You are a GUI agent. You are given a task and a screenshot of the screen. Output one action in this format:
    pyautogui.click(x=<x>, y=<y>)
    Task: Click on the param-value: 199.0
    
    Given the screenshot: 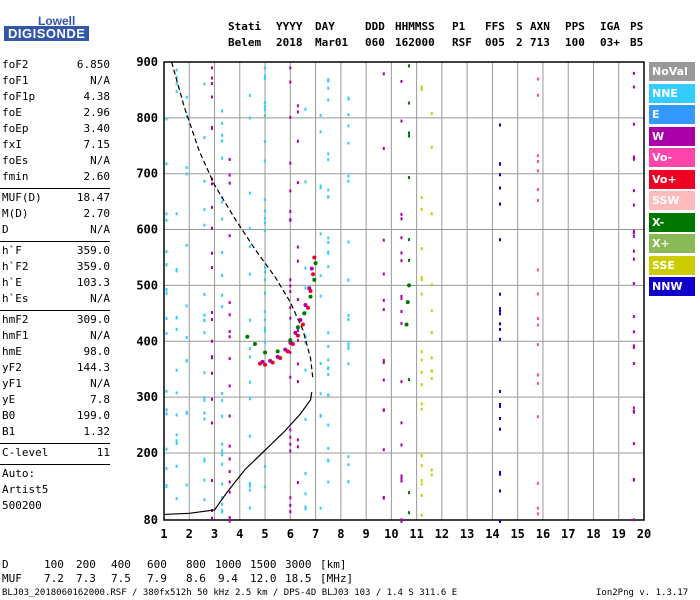 What is the action you would take?
    pyautogui.click(x=93, y=415)
    